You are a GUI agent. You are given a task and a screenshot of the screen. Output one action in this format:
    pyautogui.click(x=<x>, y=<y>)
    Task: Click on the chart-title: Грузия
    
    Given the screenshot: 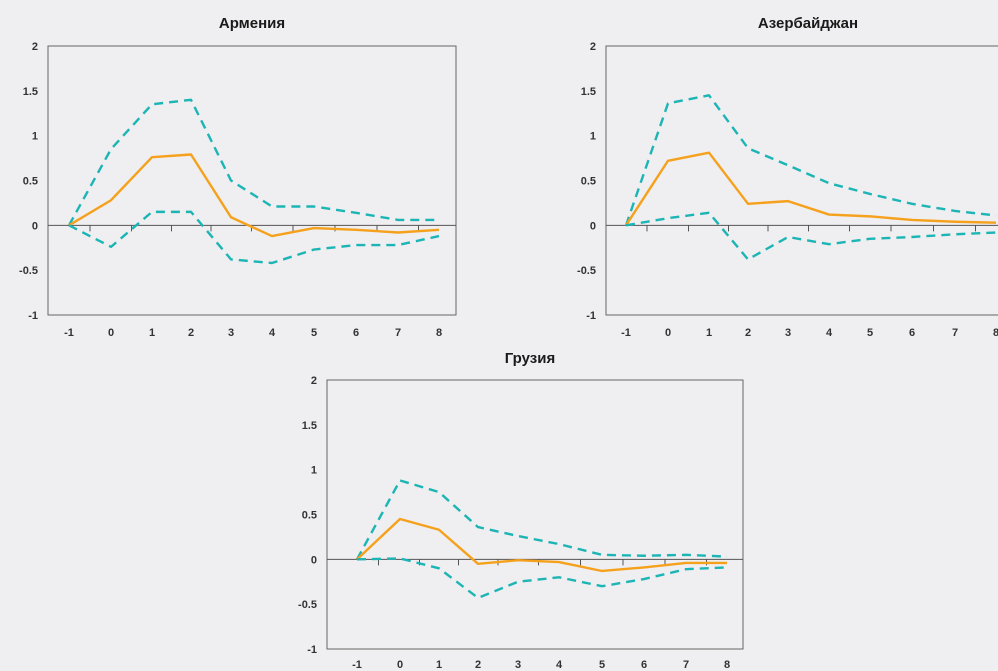 What is the action you would take?
    pyautogui.click(x=530, y=358)
    